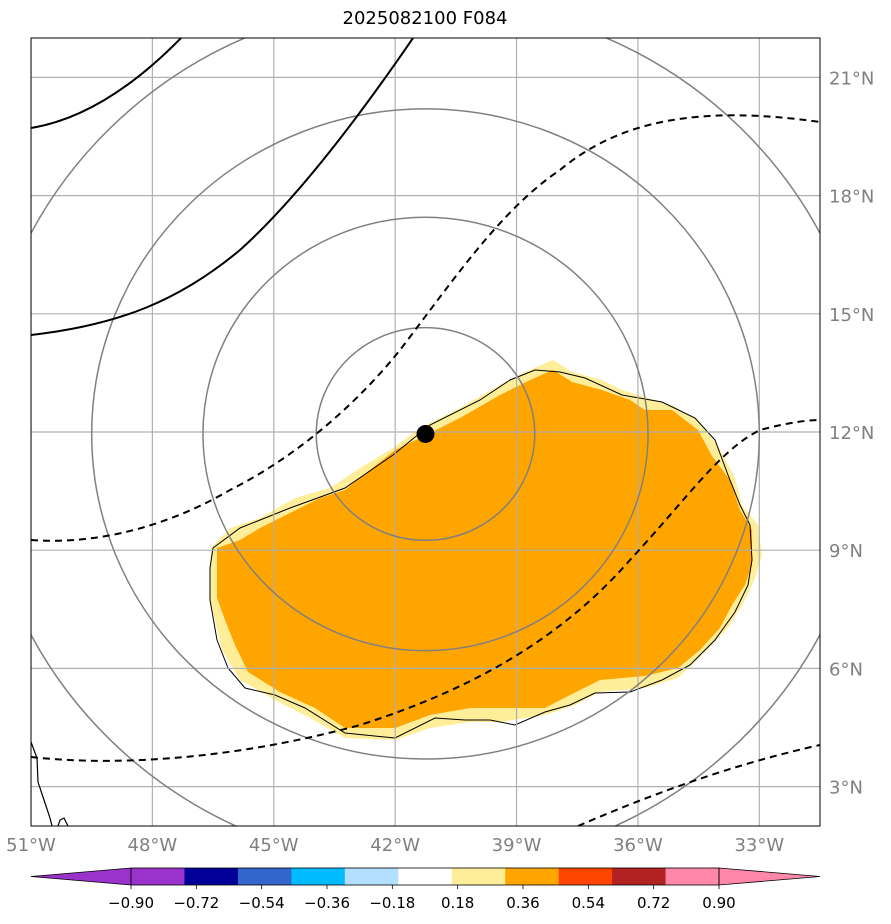 Image resolution: width=891 pixels, height=924 pixels. Describe the element at coordinates (153, 845) in the screenshot. I see `lon-label-1: 48°W` at that location.